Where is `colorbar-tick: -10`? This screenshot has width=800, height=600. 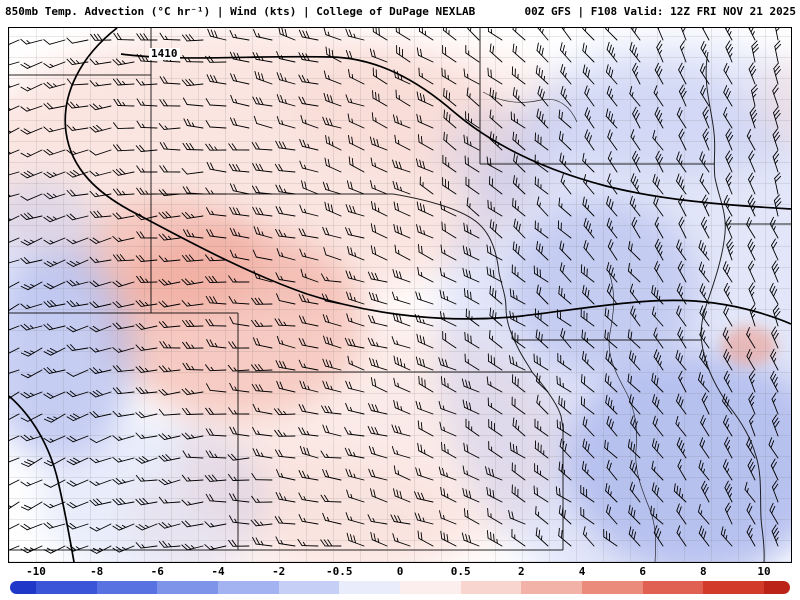 colorbar-tick: -10 is located at coordinates (36, 571).